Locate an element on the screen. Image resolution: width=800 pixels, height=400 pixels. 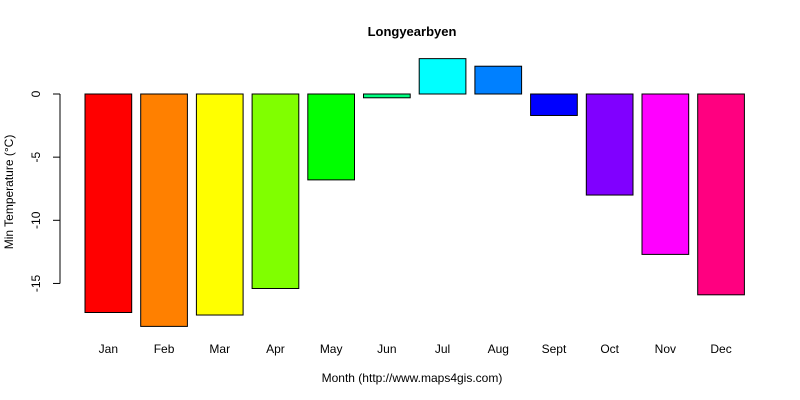
bar-nov is located at coordinates (665, 174).